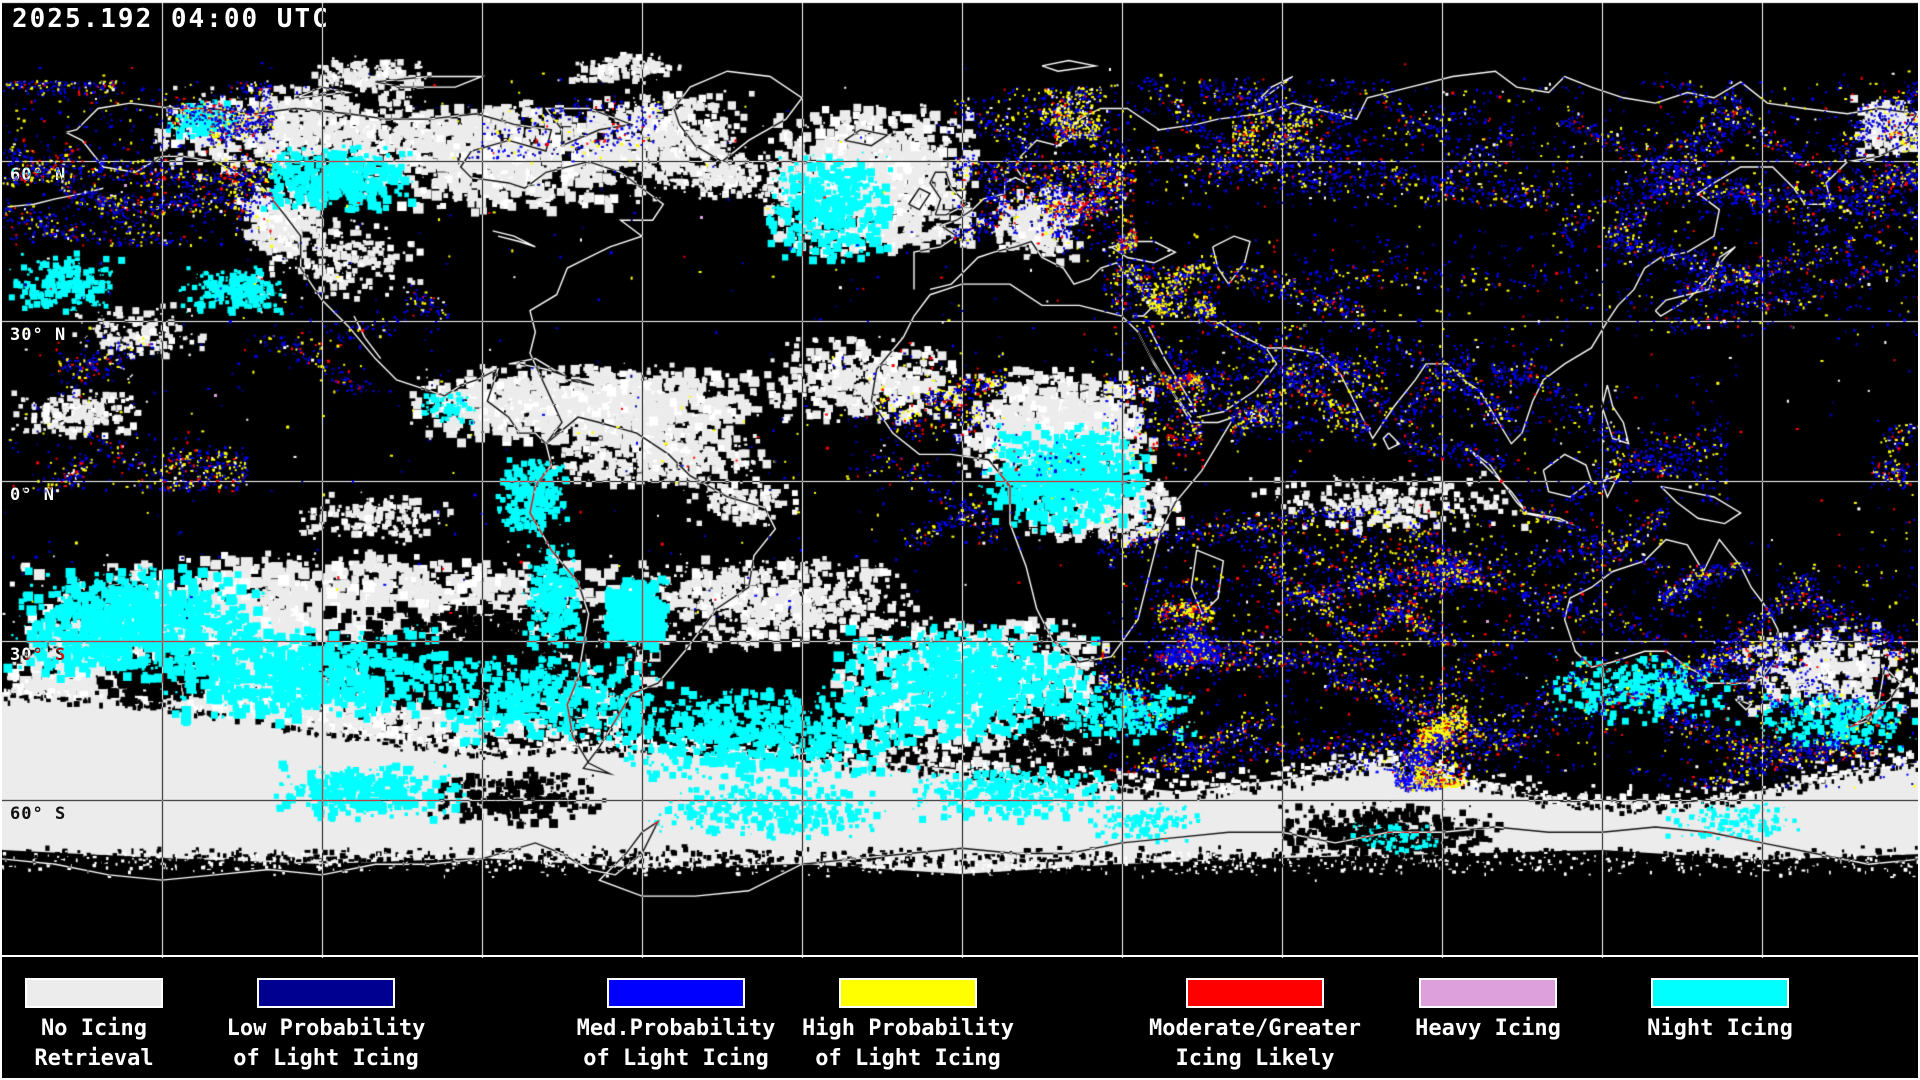  I want to click on legend-item-heavy-icing: Heavy Icing, so click(1488, 1009).